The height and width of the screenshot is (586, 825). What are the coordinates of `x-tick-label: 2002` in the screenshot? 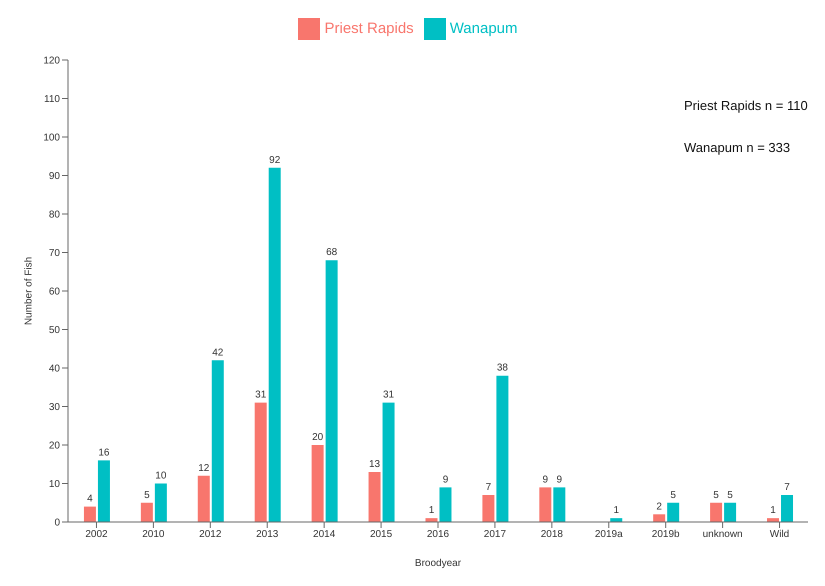 It's located at (96, 534).